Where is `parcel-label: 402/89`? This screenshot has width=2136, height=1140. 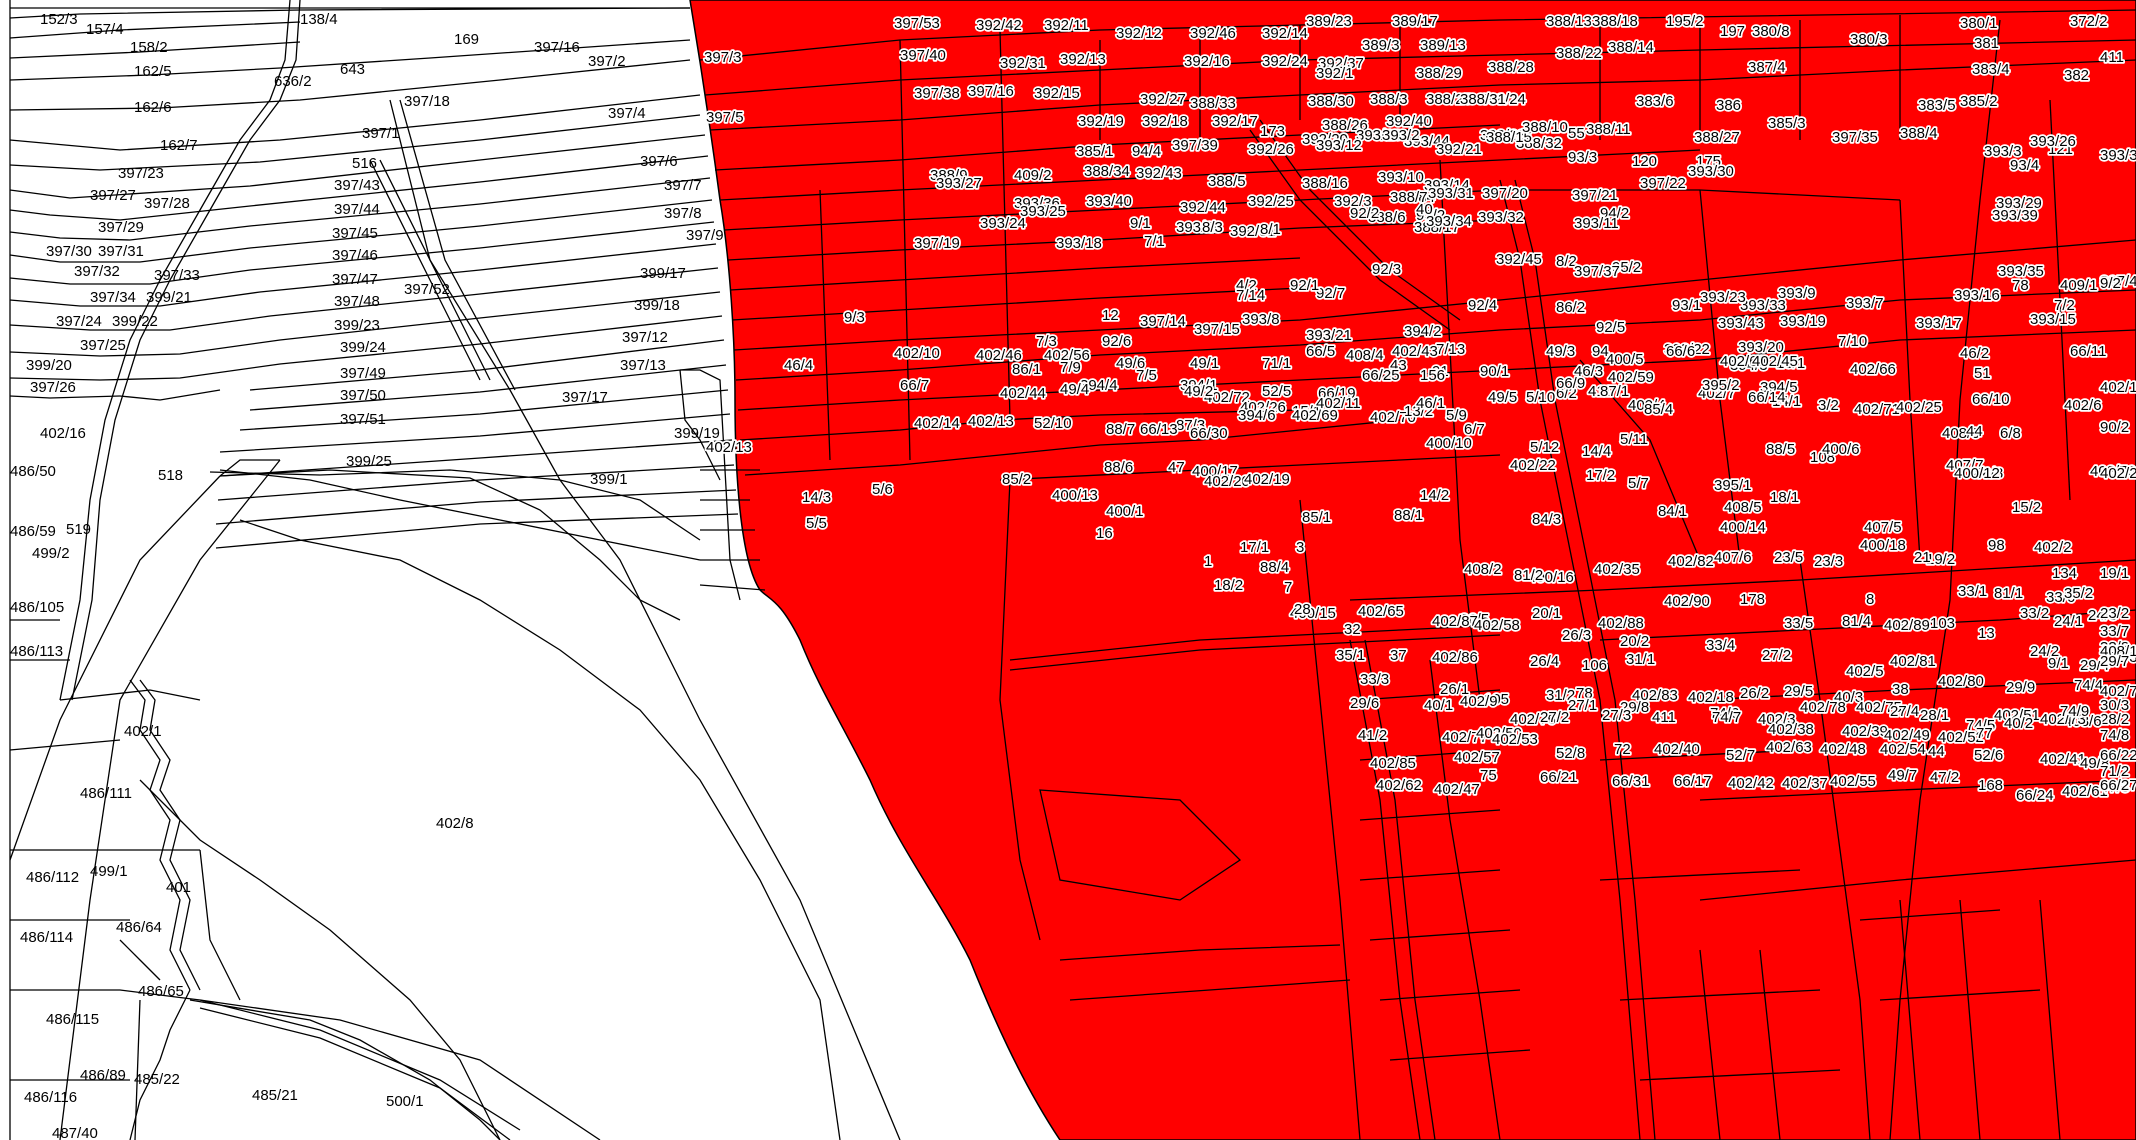
parcel-label: 402/89 is located at coordinates (1907, 625).